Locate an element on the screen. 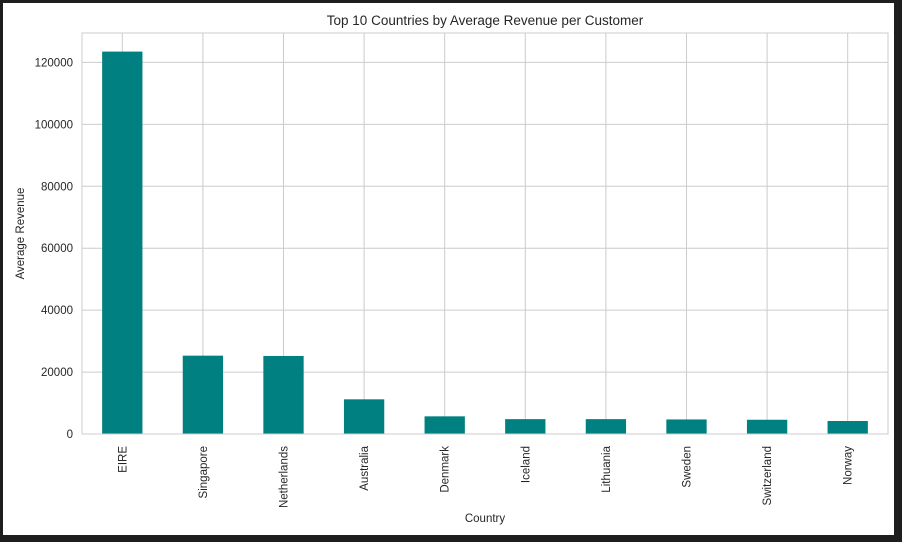 The image size is (902, 542). x-tick-label: Lithuania is located at coordinates (607, 468).